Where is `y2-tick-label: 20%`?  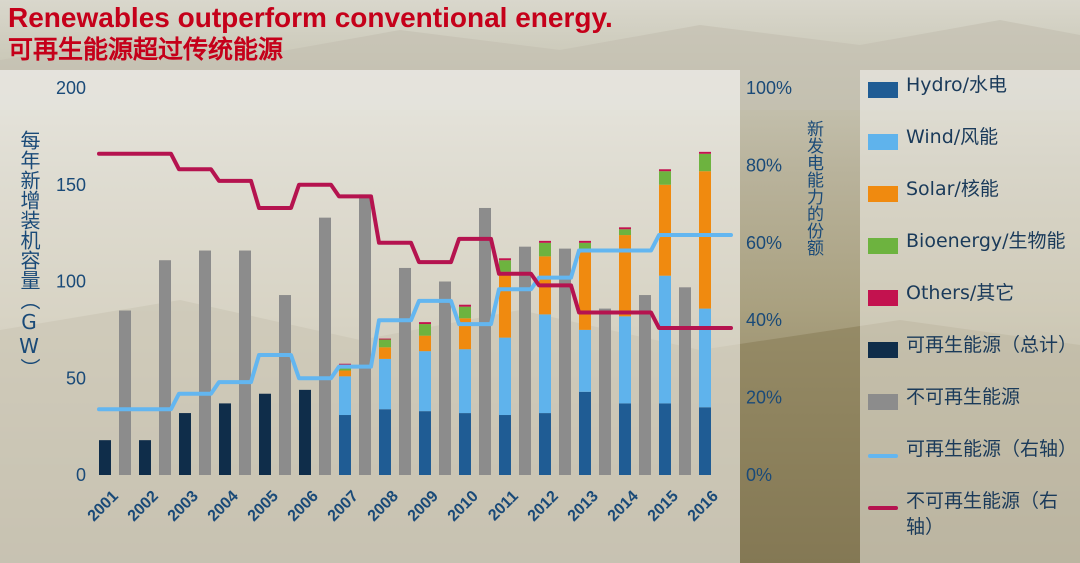
y2-tick-label: 20% is located at coordinates (764, 398).